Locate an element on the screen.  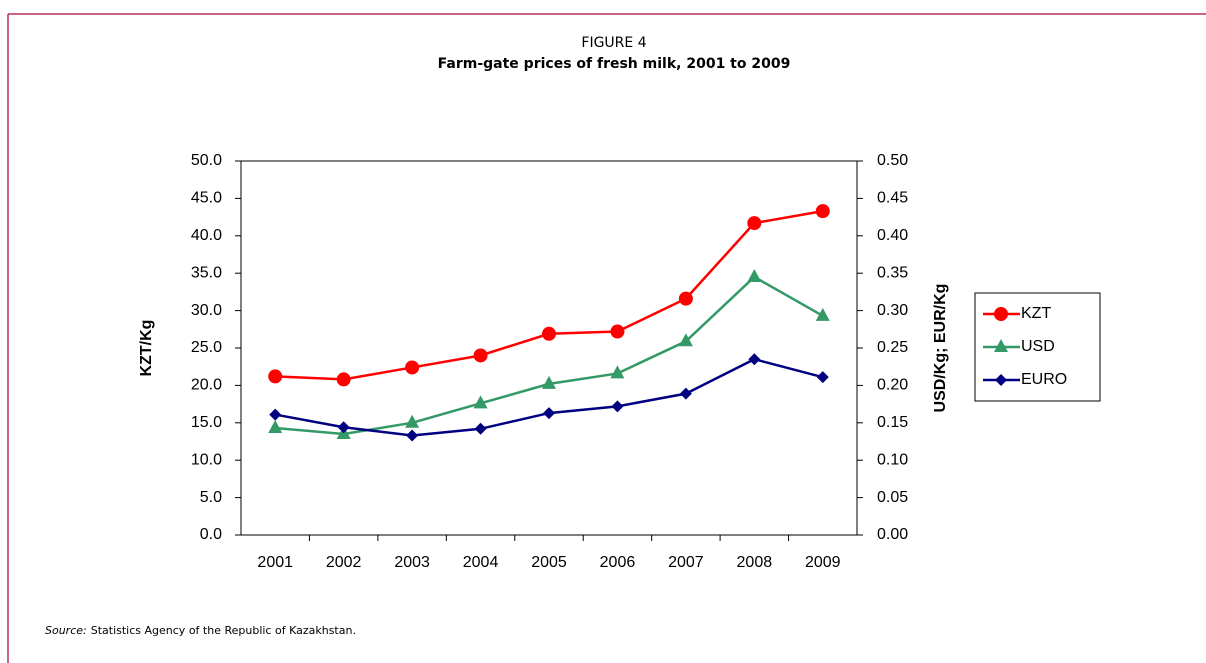
legend-label: USD is located at coordinates (1038, 346).